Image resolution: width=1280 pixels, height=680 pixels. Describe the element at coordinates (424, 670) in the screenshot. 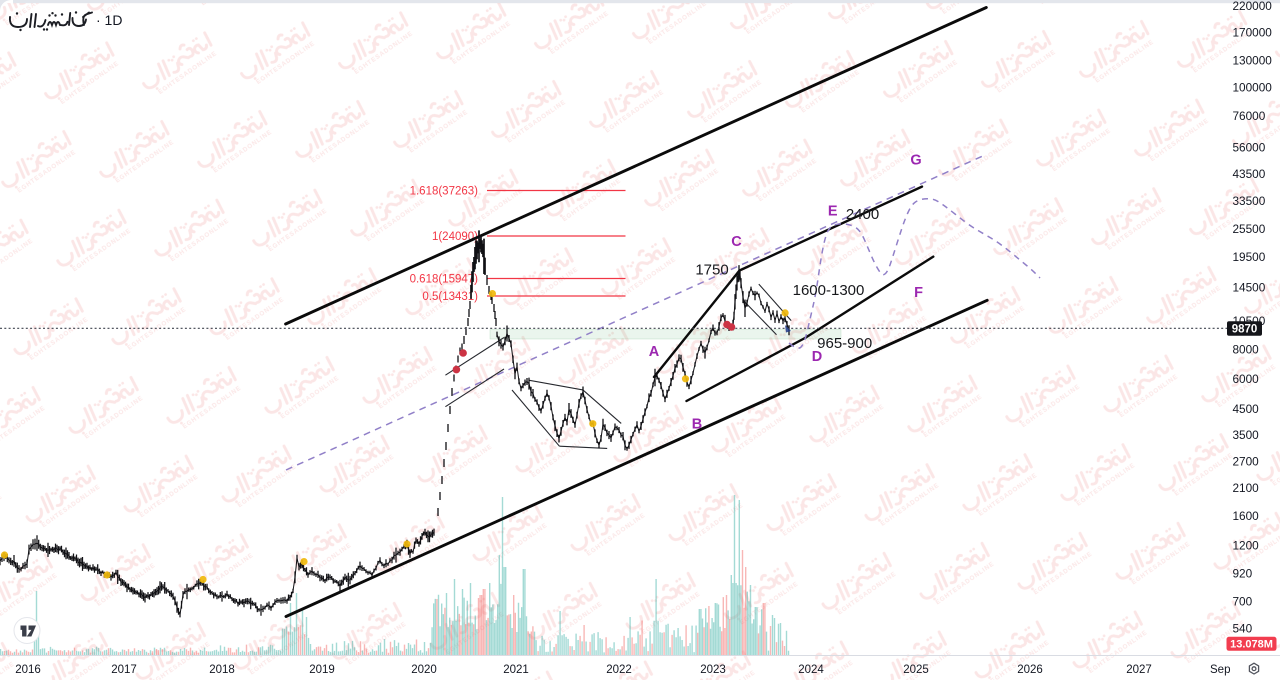

I see `svg-text: 2020` at that location.